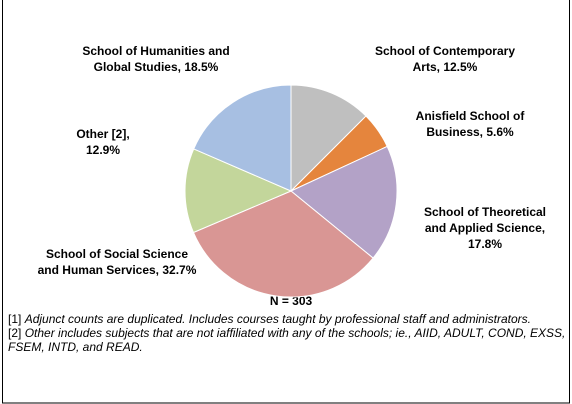  What do you see at coordinates (155, 51) in the screenshot?
I see `slice-label: School of Humanities and` at bounding box center [155, 51].